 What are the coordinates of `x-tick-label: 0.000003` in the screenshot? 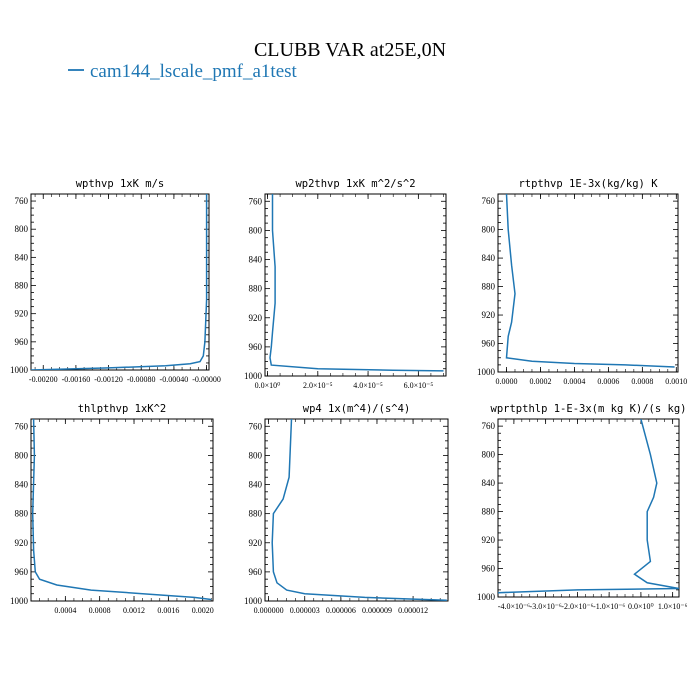 It's located at (305, 610).